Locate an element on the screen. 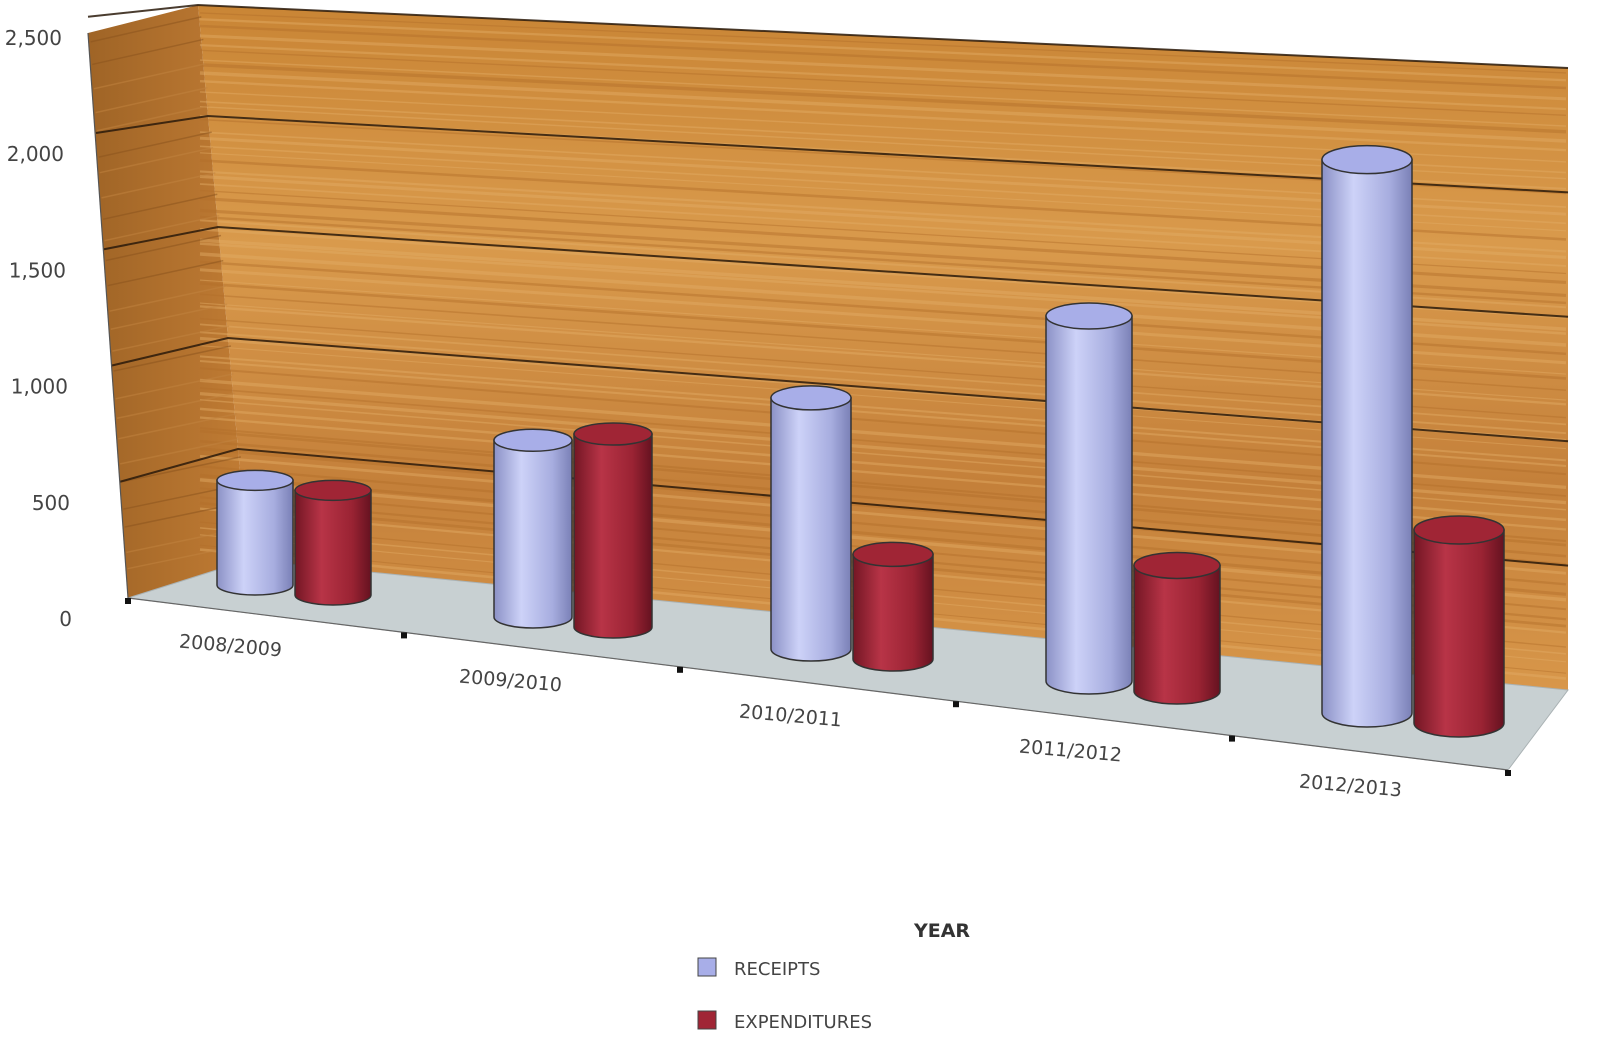 This screenshot has width=1598, height=1059. bar-expenditures-2010-2011 is located at coordinates (893, 606).